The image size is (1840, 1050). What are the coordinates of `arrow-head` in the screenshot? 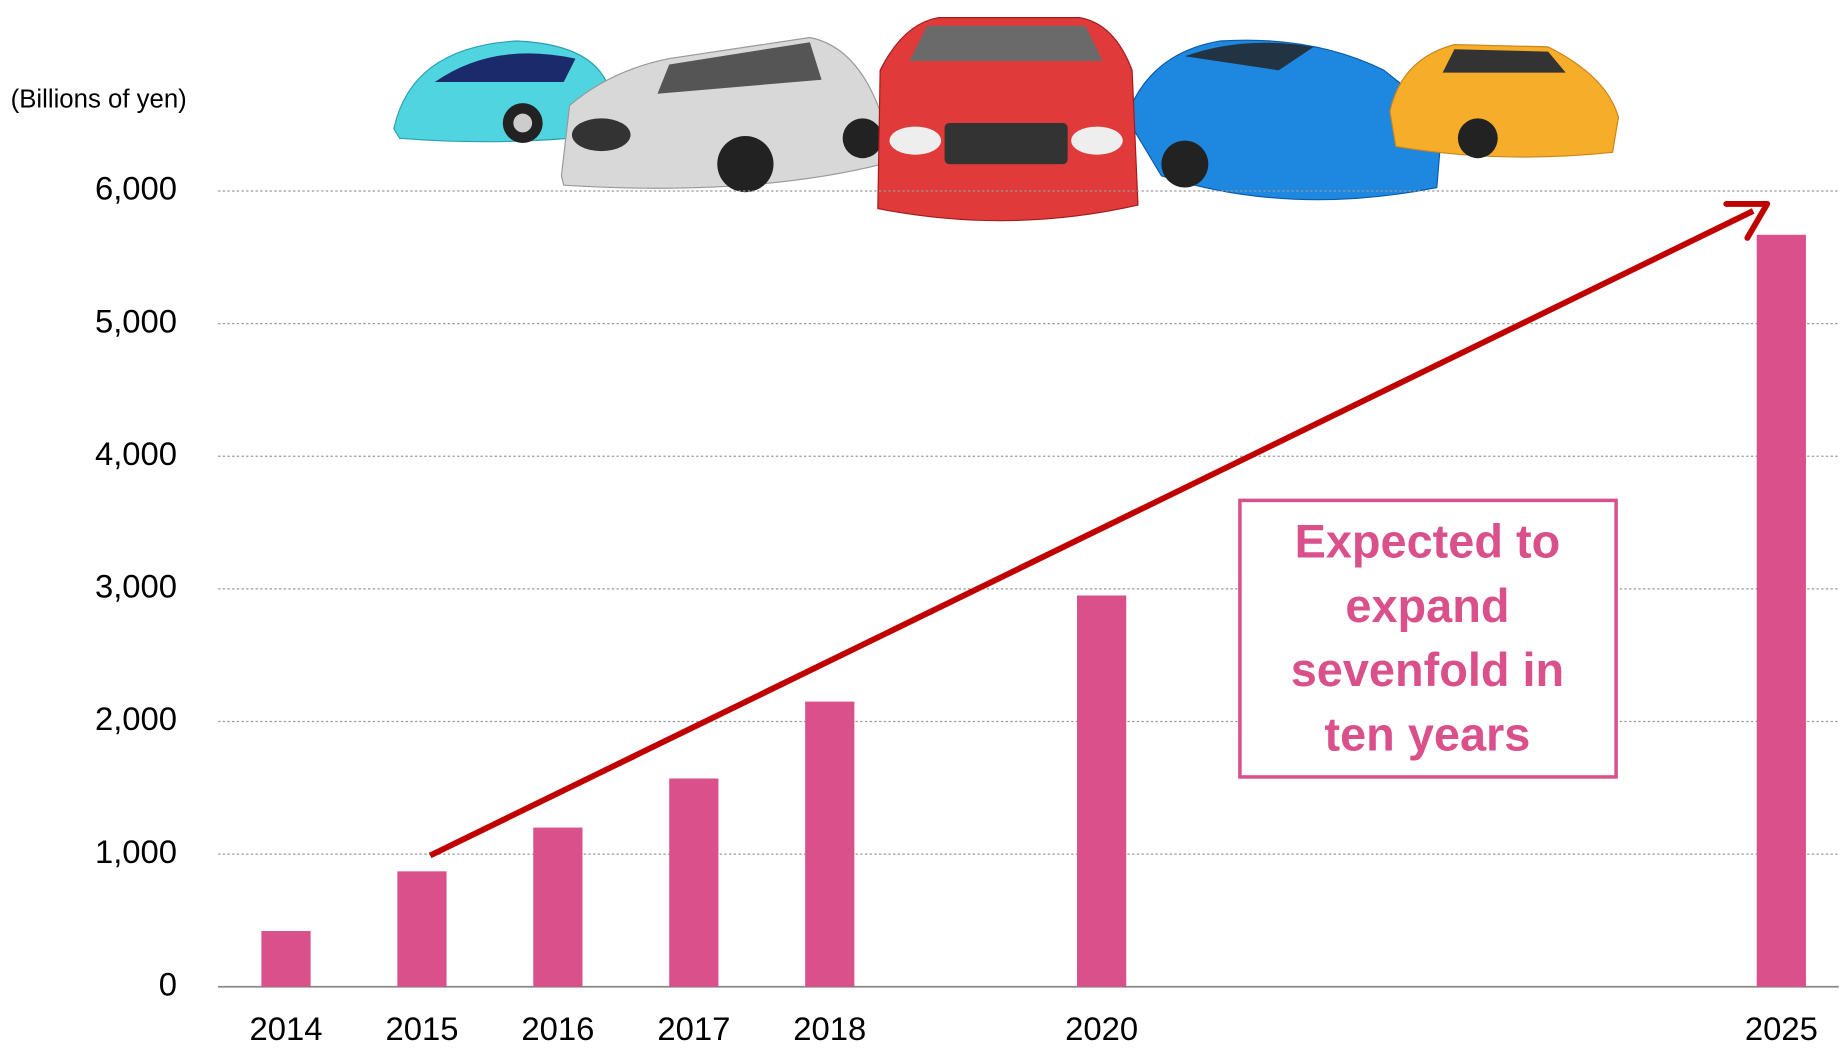 It's located at (1747, 220).